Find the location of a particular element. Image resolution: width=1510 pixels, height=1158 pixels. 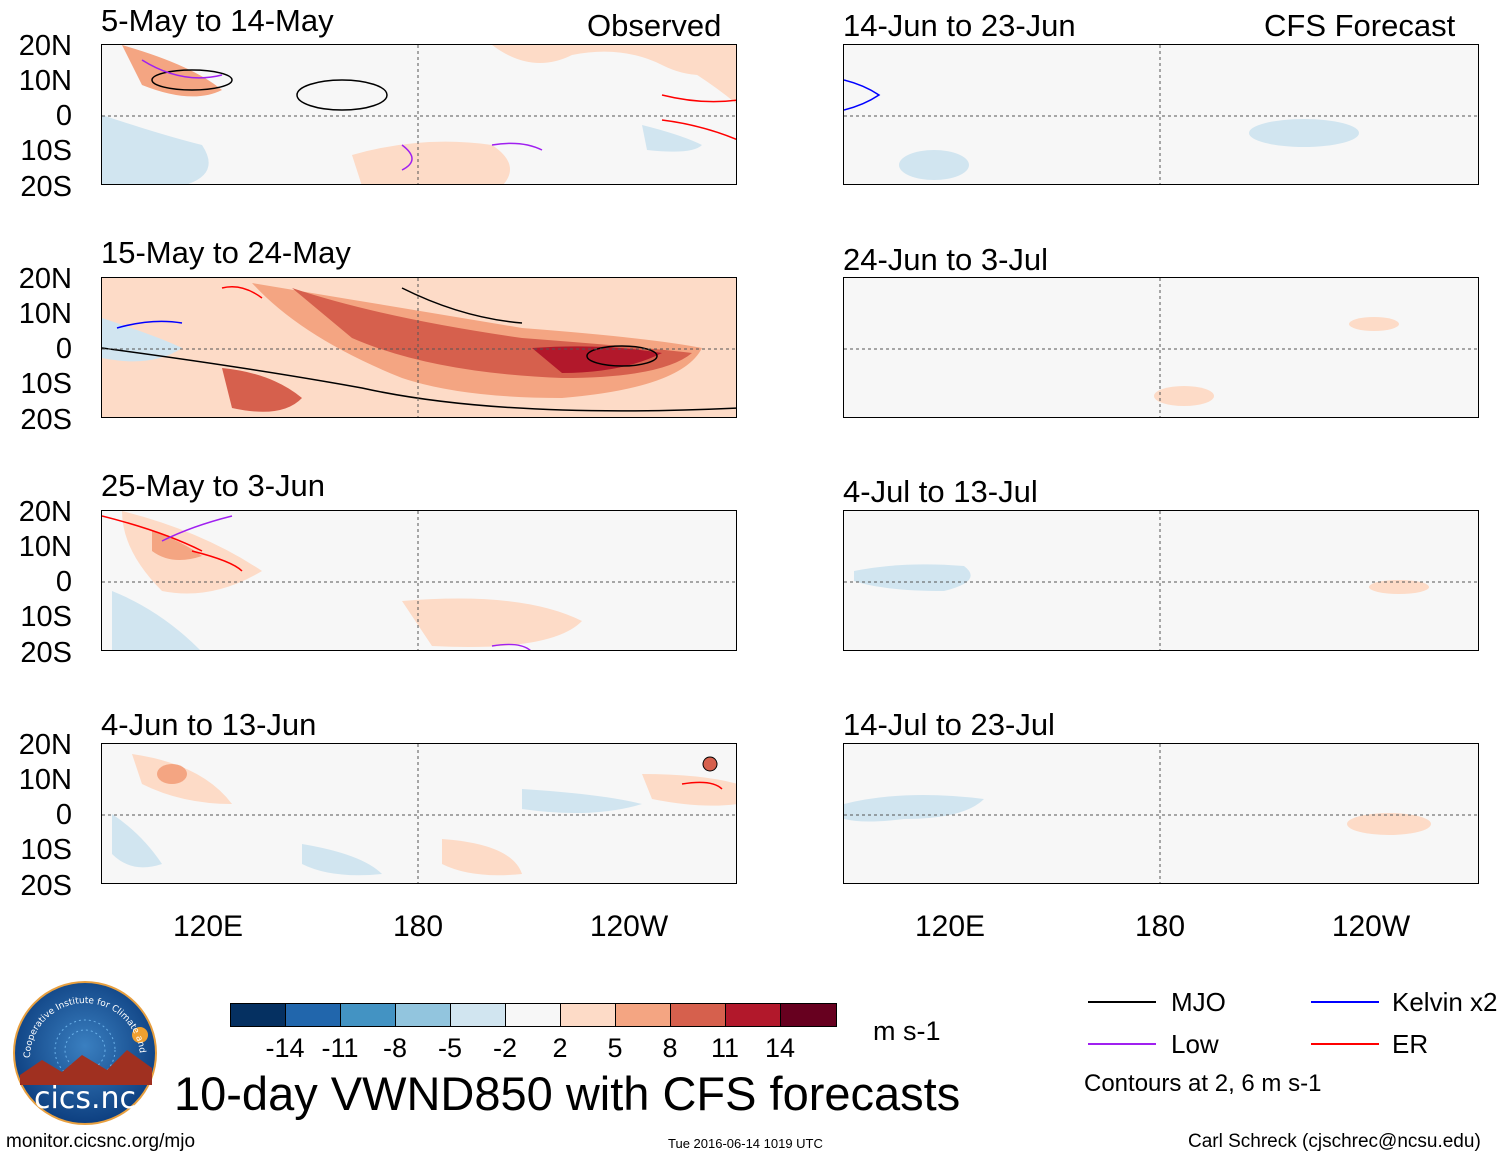

y-tick-20n-3: 20N is located at coordinates (45, 512).